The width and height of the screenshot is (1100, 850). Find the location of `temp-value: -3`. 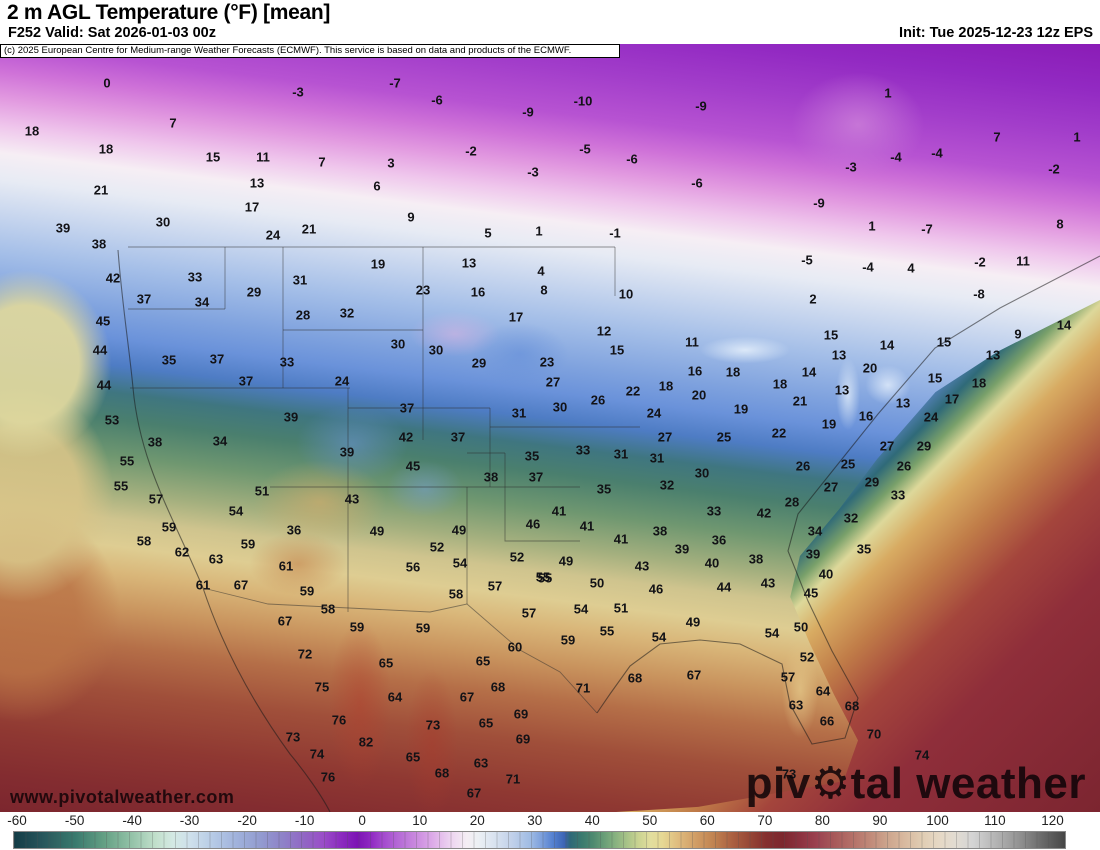

temp-value: -3 is located at coordinates (851, 167).